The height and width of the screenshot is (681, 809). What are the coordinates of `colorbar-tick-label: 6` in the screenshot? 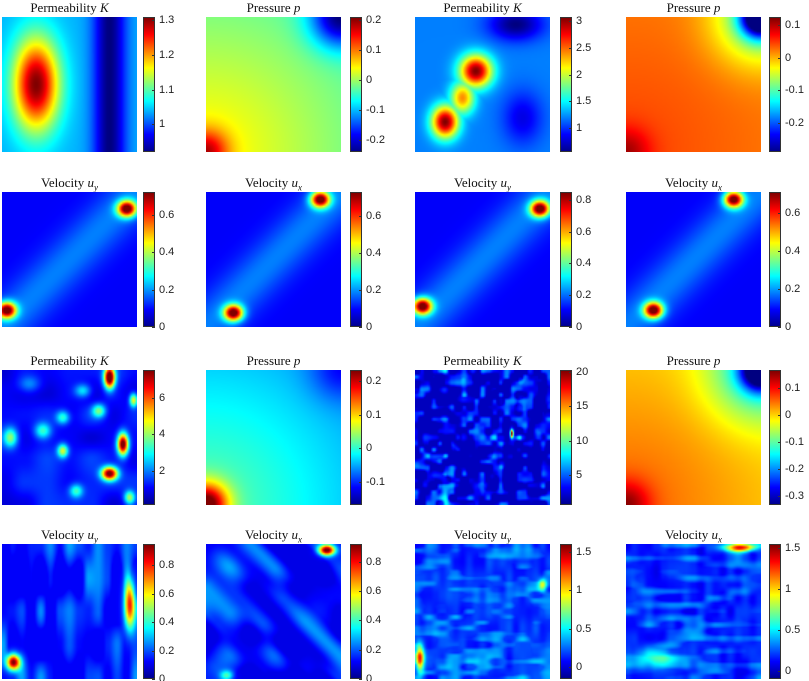 It's located at (162, 398).